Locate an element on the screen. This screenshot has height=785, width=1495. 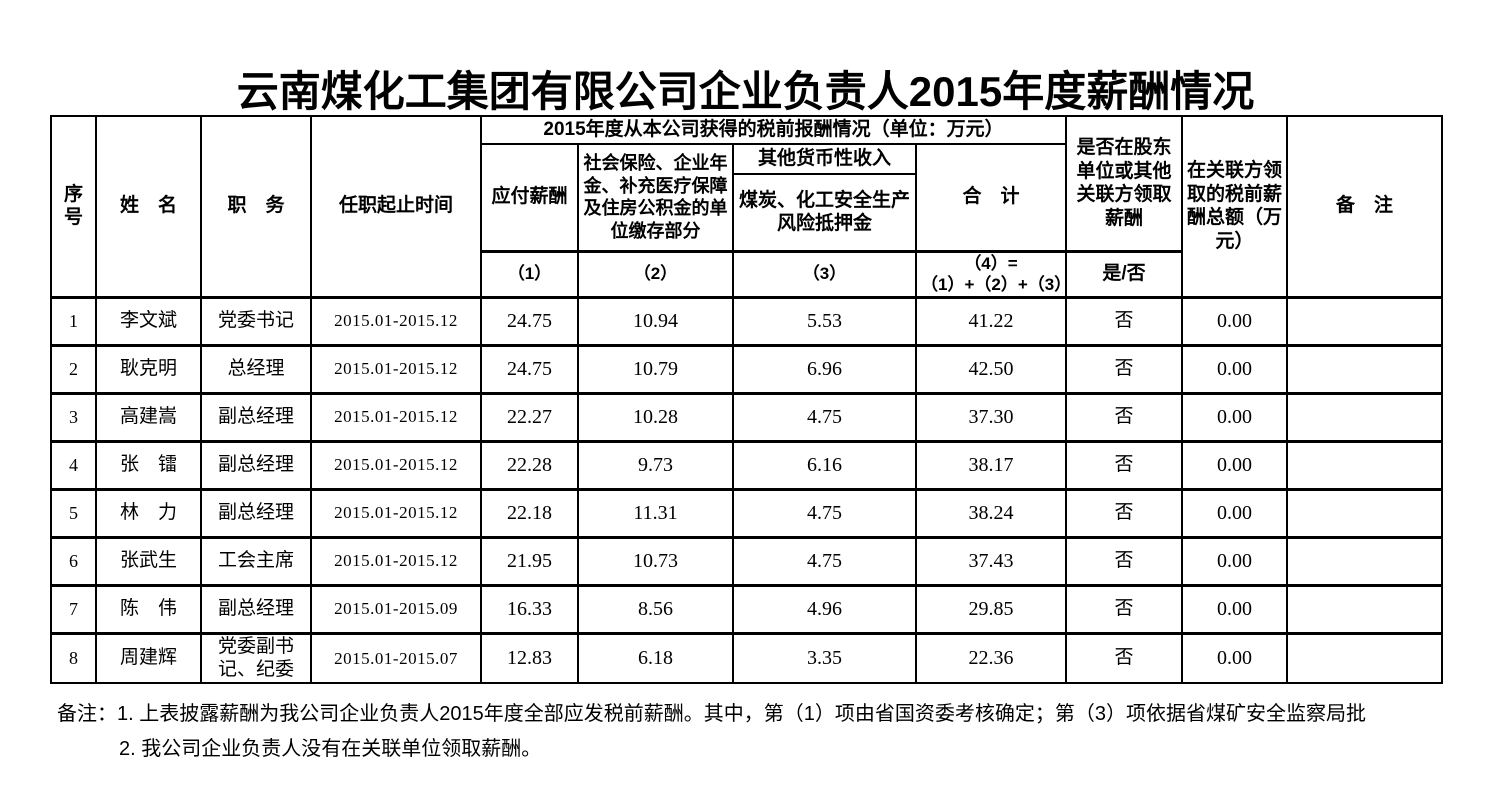
cell-total: 42.50 is located at coordinates (991, 368).